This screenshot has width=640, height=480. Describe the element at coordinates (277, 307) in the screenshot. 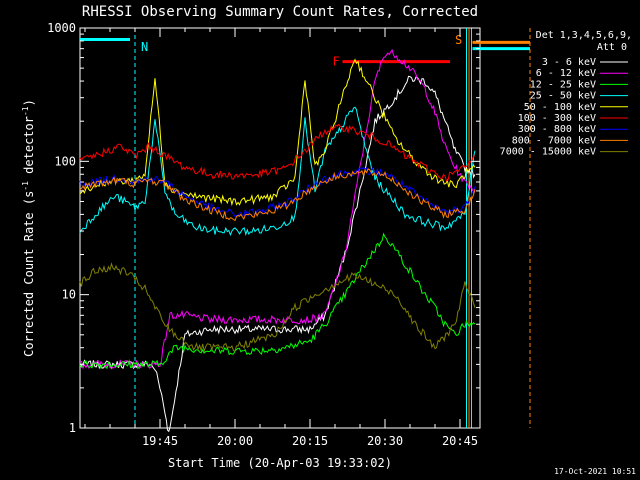

I see `series-line-7000-15000-kev` at that location.